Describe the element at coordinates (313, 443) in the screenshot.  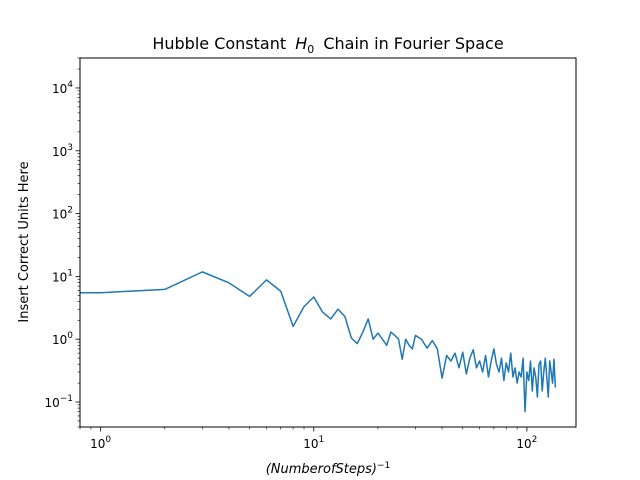
I see `x-tick-label: 10¹` at that location.